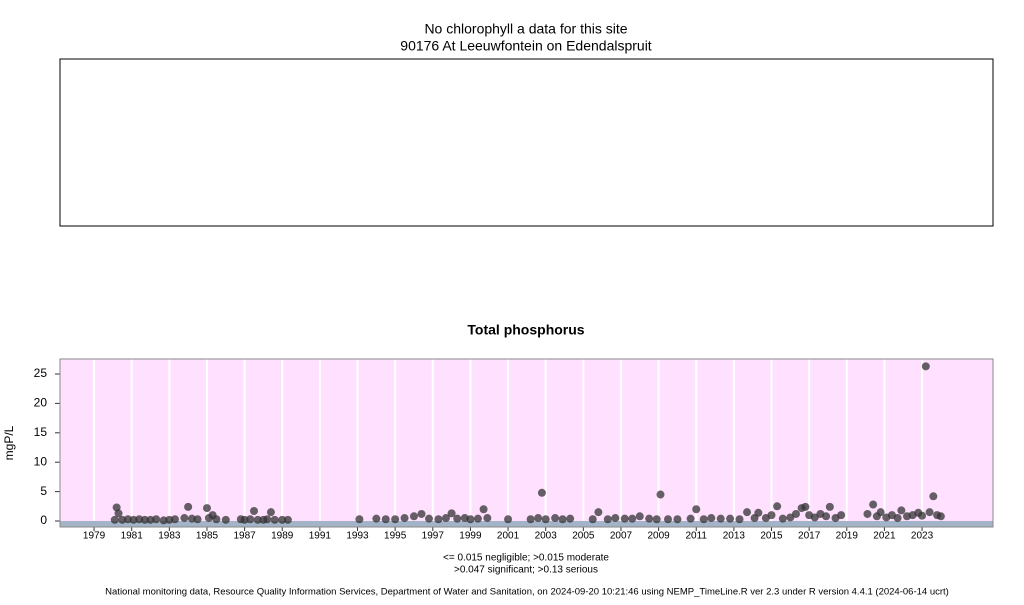 The image size is (1024, 605). What do you see at coordinates (43, 520) in the screenshot?
I see `y-tick-label: 0` at bounding box center [43, 520].